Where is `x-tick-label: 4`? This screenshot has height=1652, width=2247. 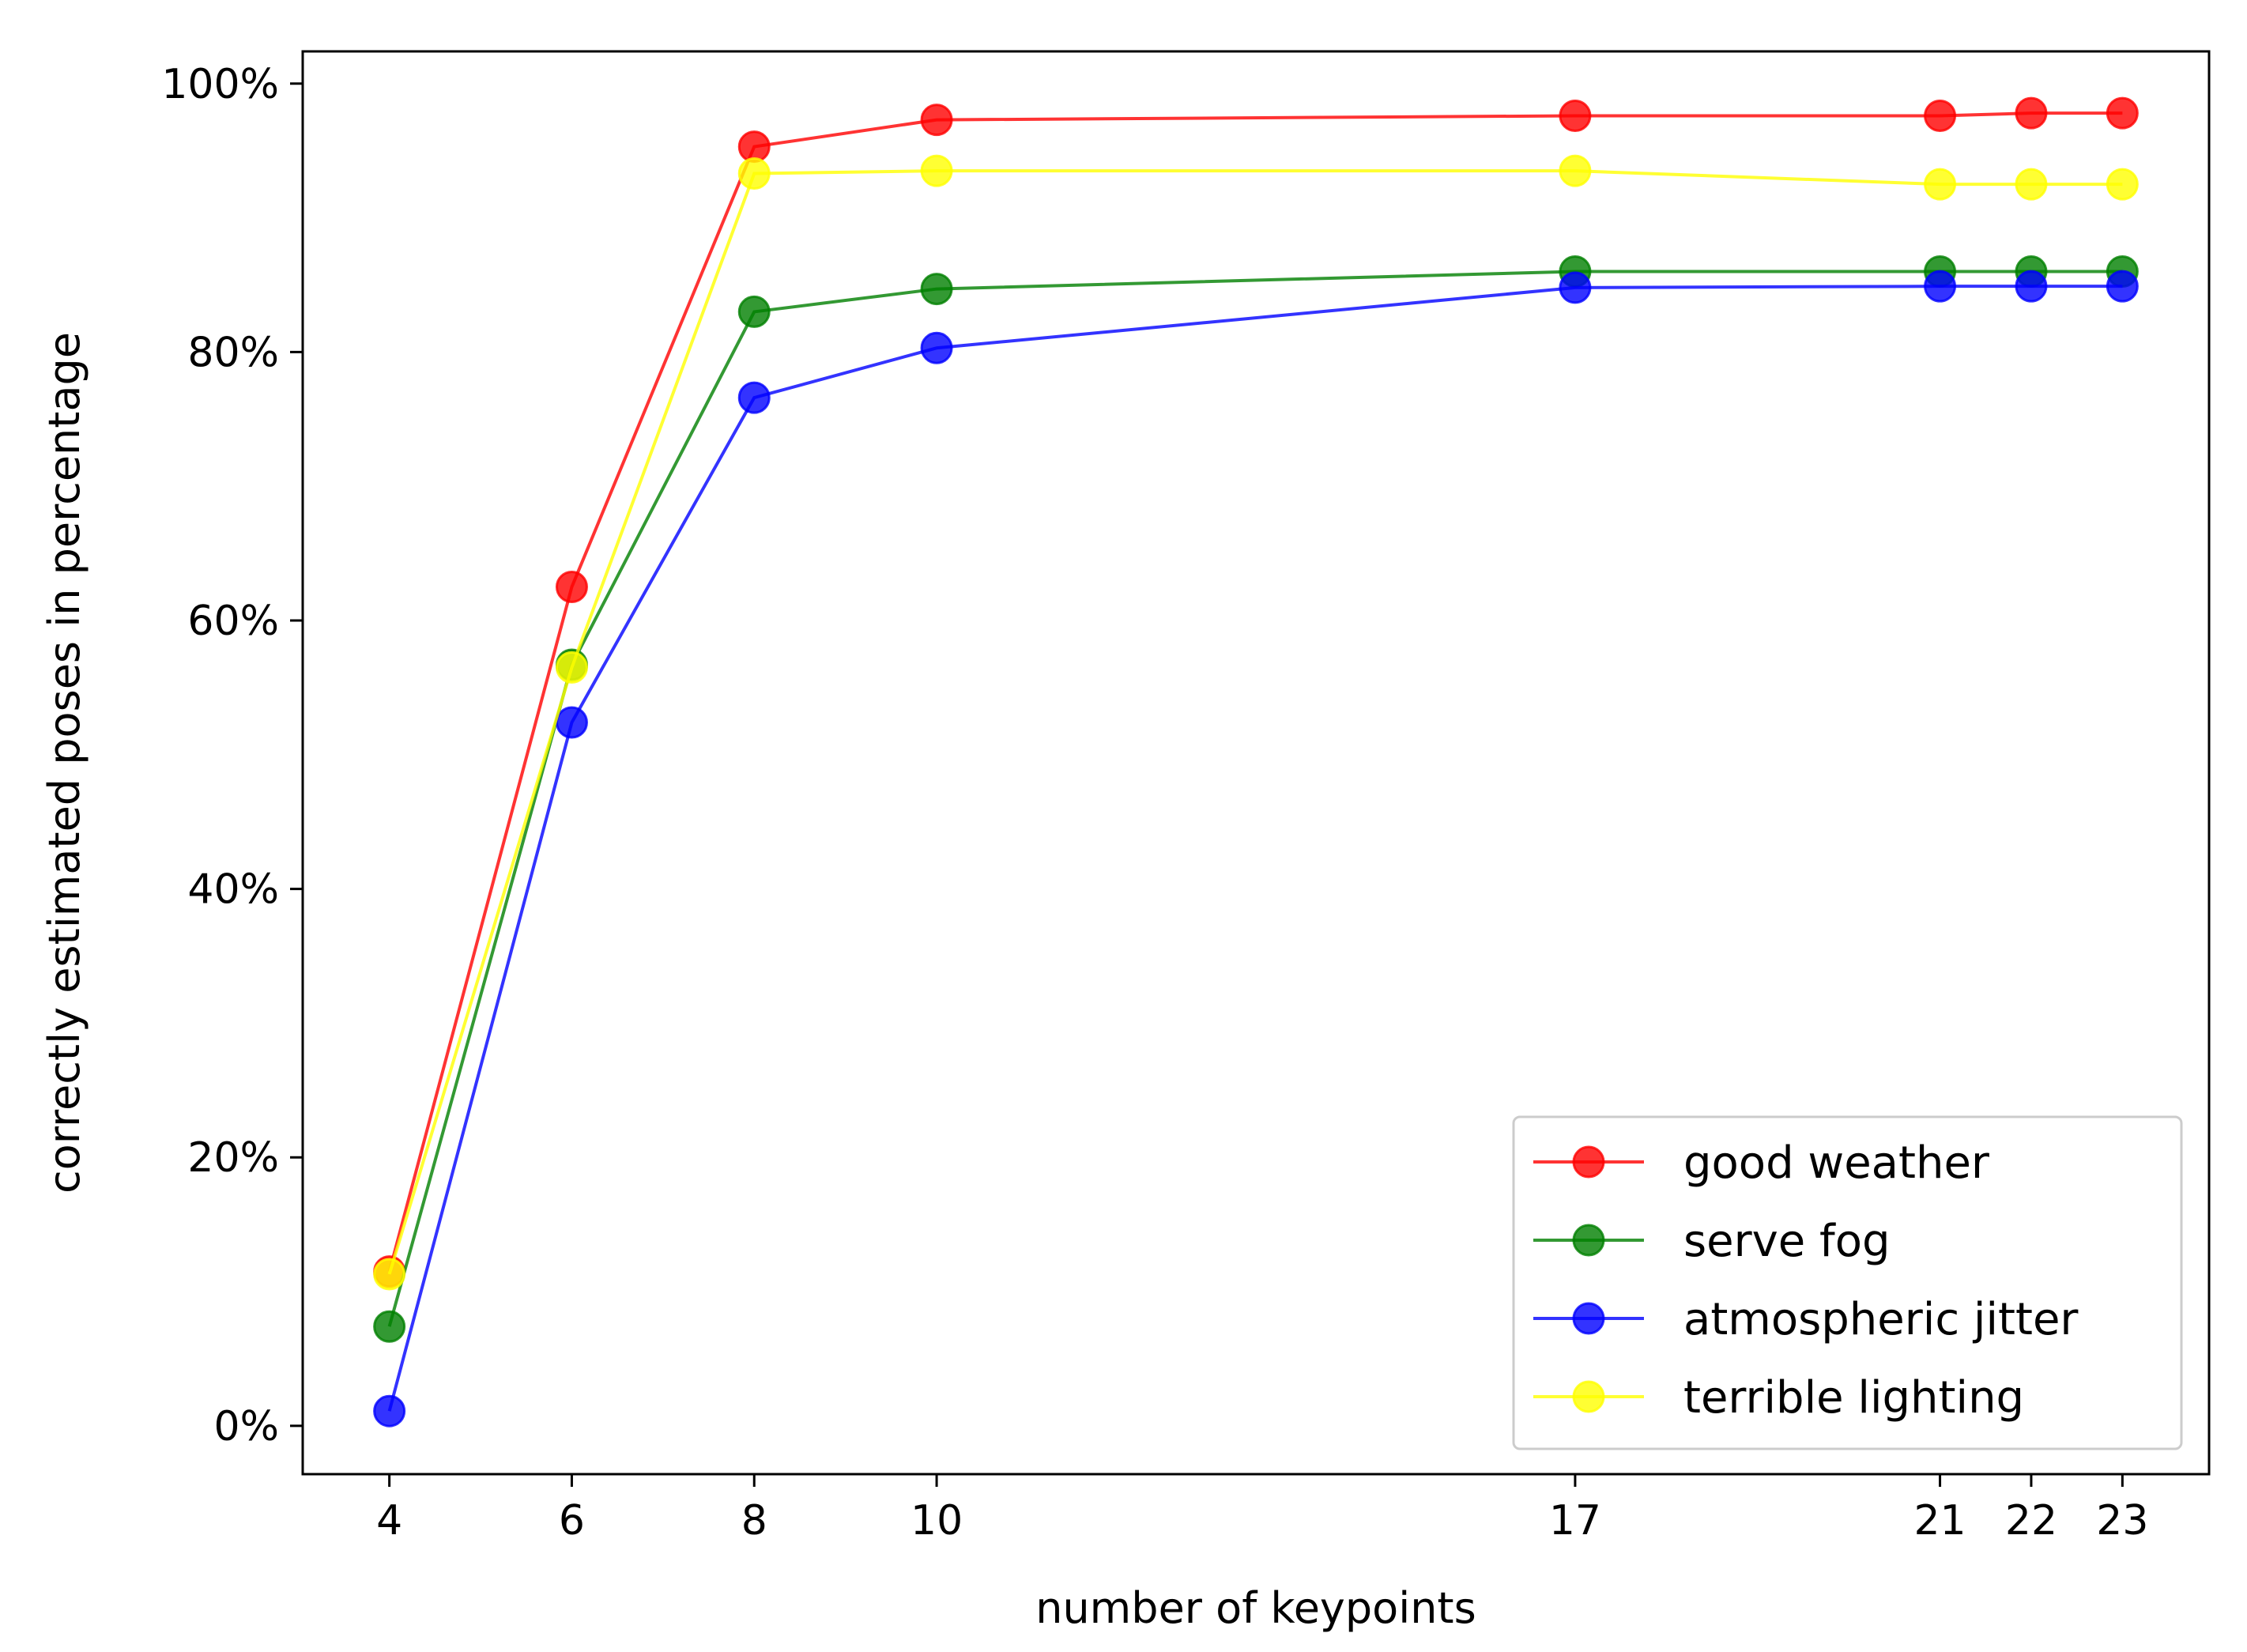 x-tick-label: 4 is located at coordinates (389, 1521).